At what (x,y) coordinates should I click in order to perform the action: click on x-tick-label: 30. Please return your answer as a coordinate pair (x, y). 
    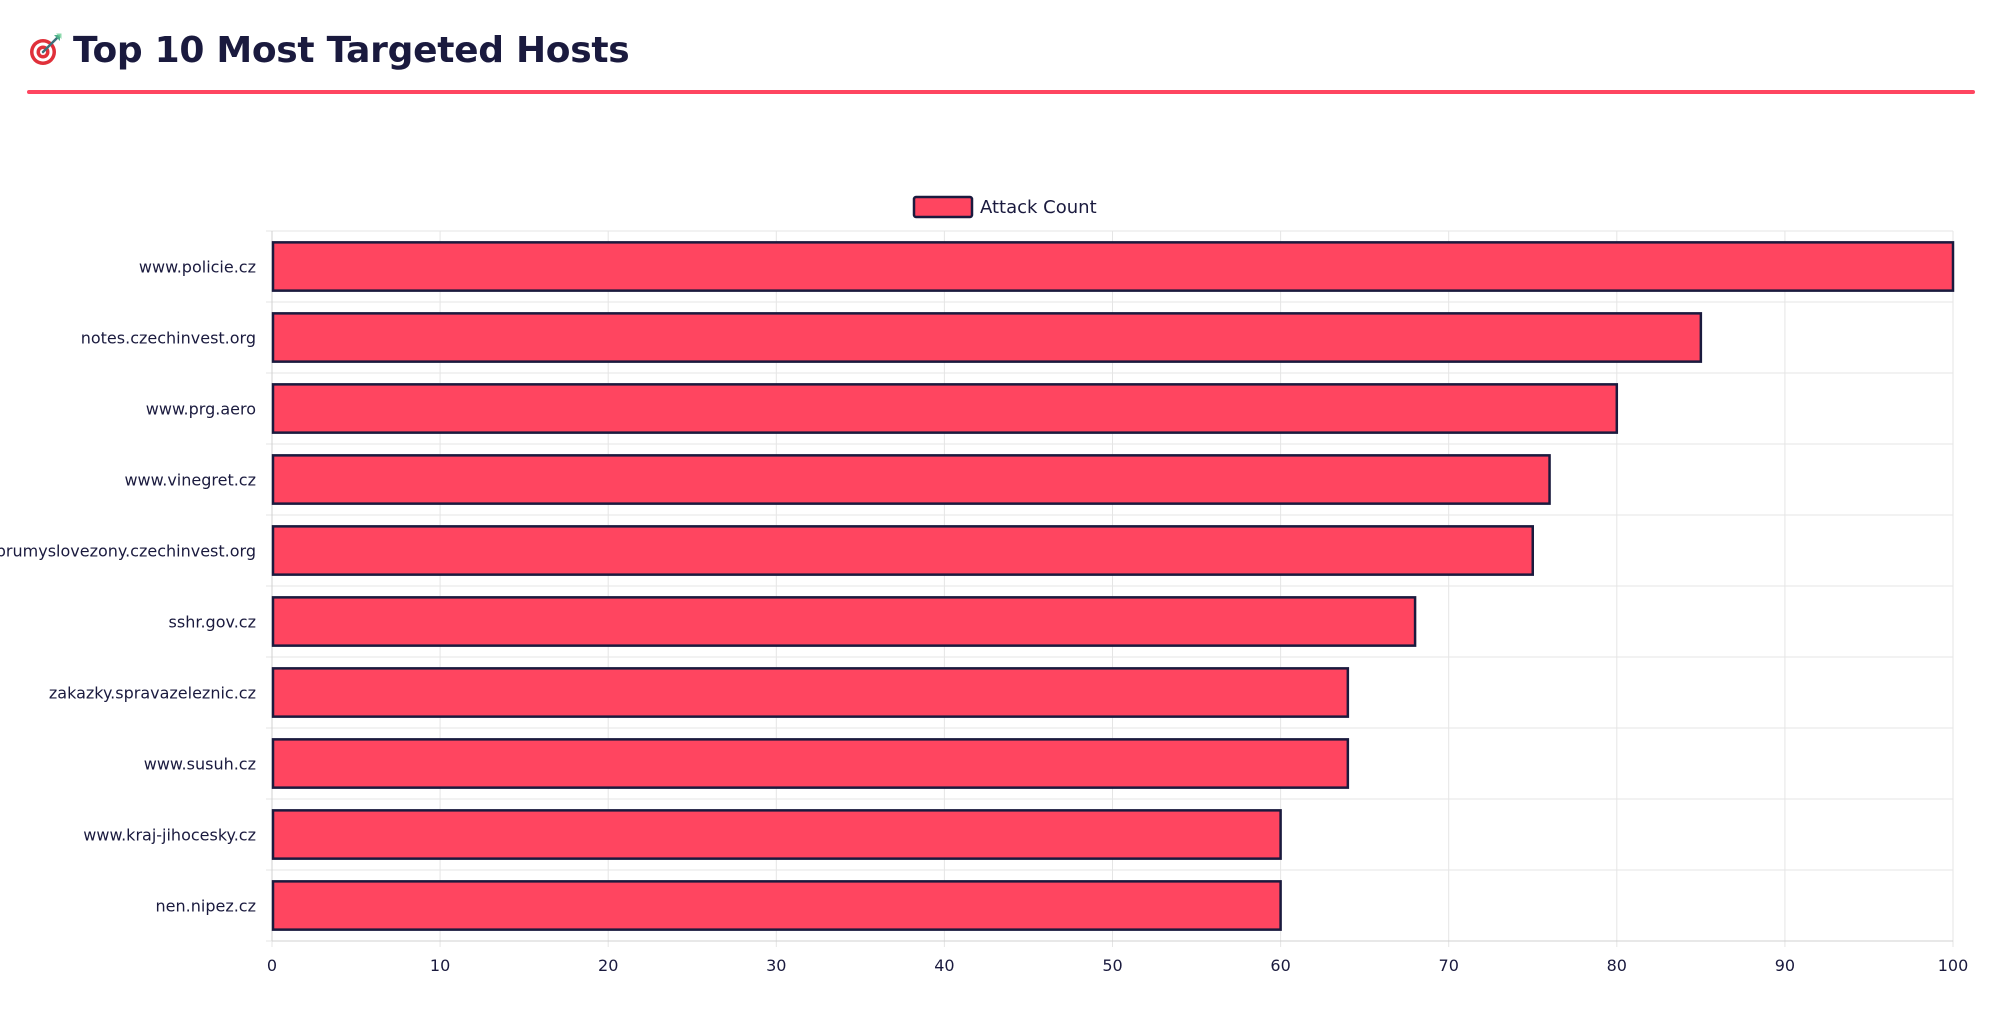
    Looking at the image, I should click on (776, 965).